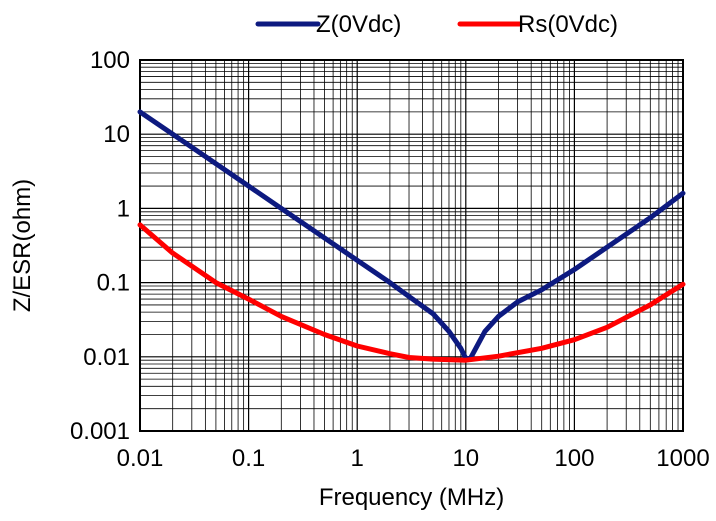 The height and width of the screenshot is (521, 716). Describe the element at coordinates (22, 245) in the screenshot. I see `y-axis-label: Z/ESR(ohm)` at that location.